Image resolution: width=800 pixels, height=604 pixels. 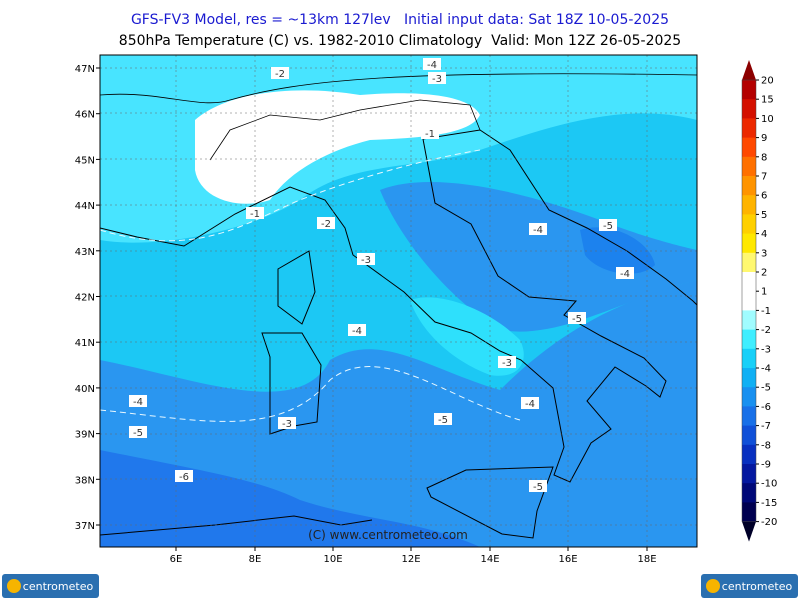 What do you see at coordinates (767, 81) in the screenshot?
I see `colorbar-label: 20` at bounding box center [767, 81].